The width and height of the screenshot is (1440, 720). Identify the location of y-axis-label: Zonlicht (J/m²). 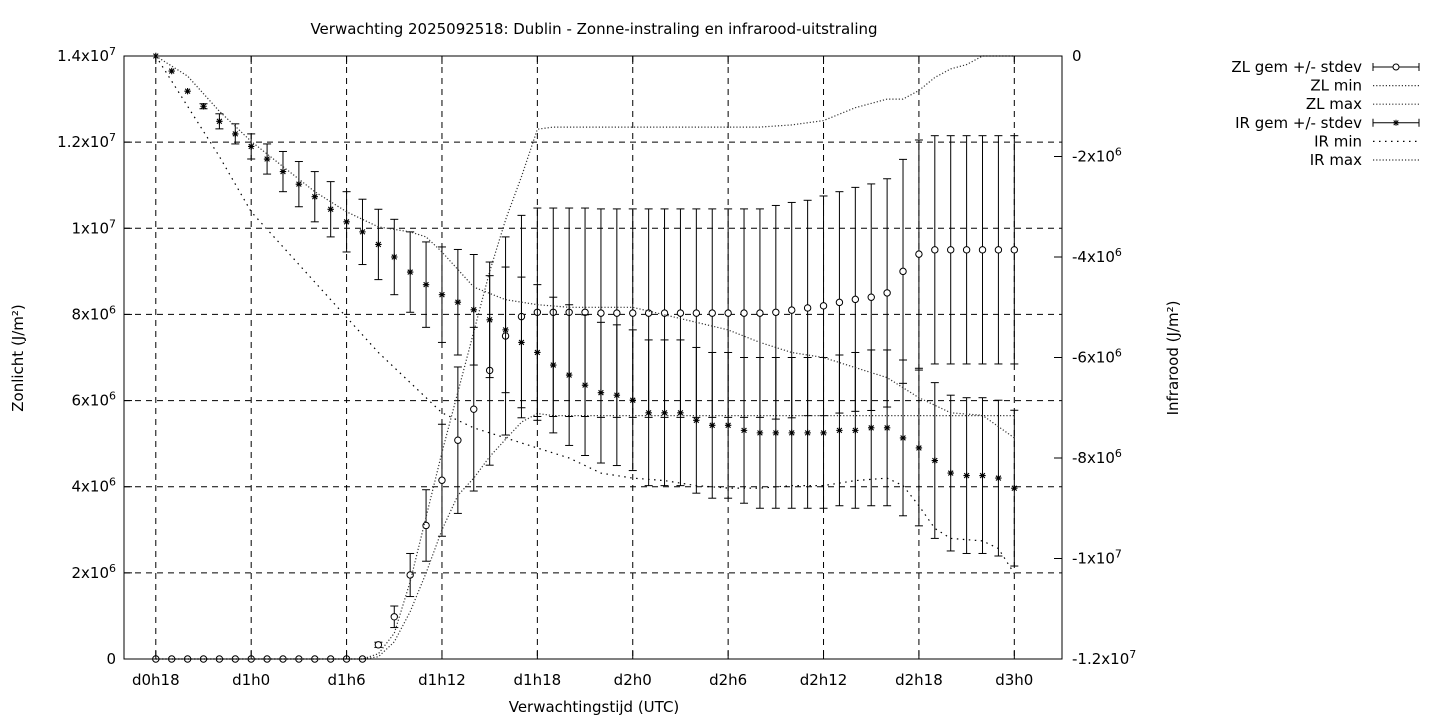
(18, 358).